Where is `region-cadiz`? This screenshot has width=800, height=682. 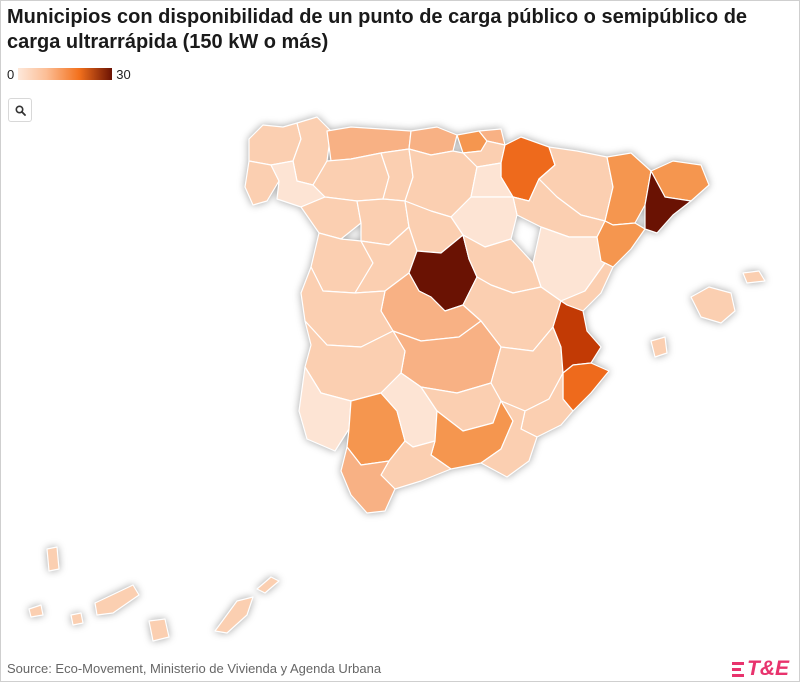 region-cadiz is located at coordinates (368, 480).